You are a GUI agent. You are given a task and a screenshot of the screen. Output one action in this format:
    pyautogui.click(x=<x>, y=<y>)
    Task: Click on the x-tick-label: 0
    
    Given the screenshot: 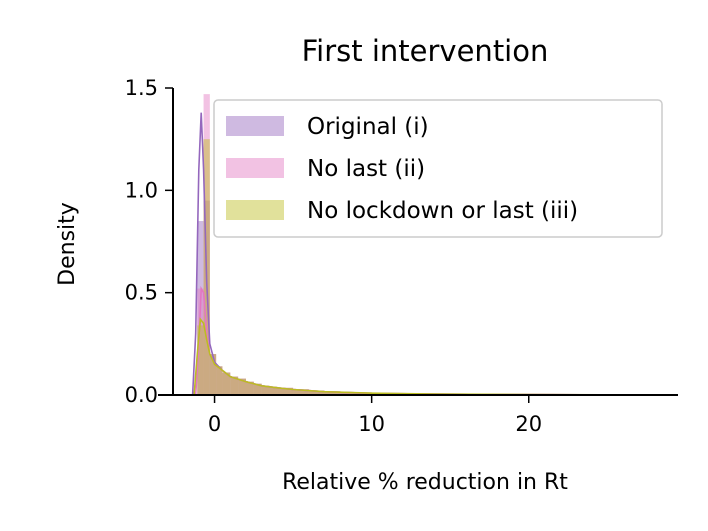 What is the action you would take?
    pyautogui.click(x=214, y=424)
    